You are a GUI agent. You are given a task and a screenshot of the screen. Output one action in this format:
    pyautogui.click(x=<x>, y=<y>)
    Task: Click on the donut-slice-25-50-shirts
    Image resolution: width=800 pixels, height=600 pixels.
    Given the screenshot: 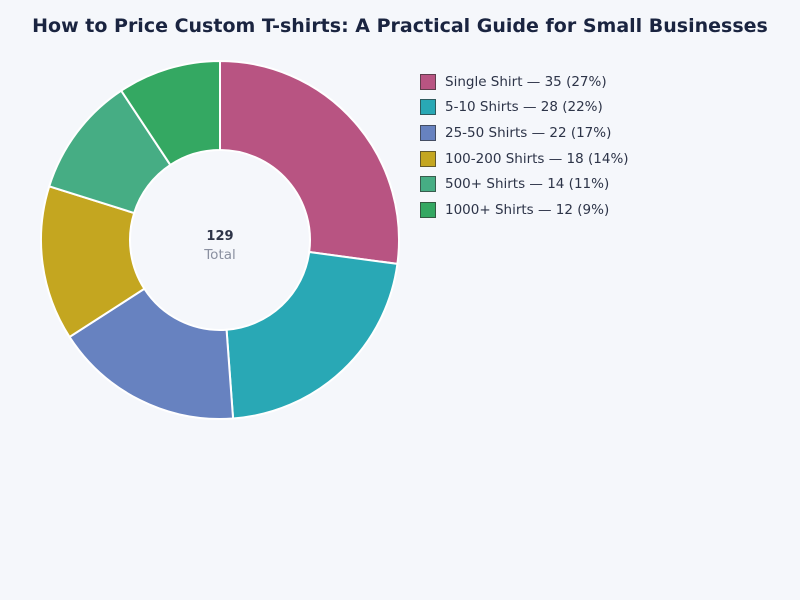 What is the action you would take?
    pyautogui.click(x=151, y=353)
    